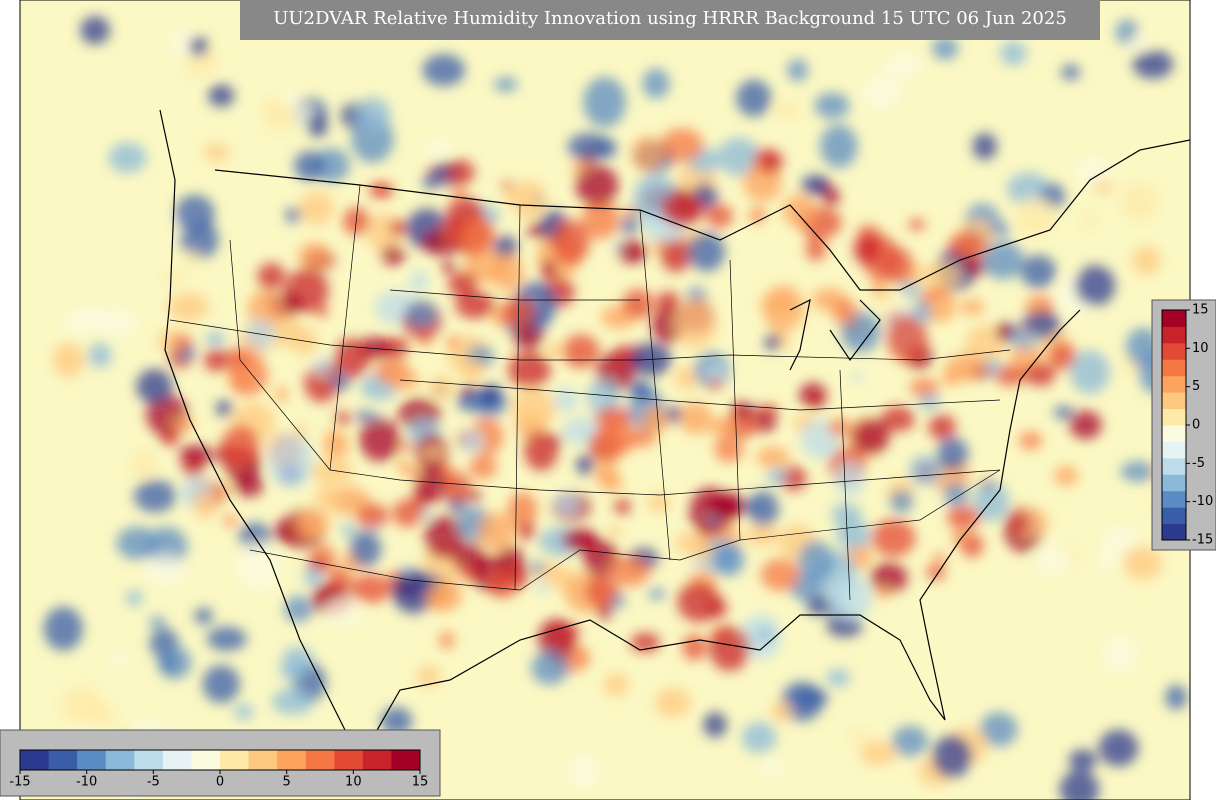 The height and width of the screenshot is (800, 1216). I want to click on colorbar-tick-label: -10, so click(86, 782).